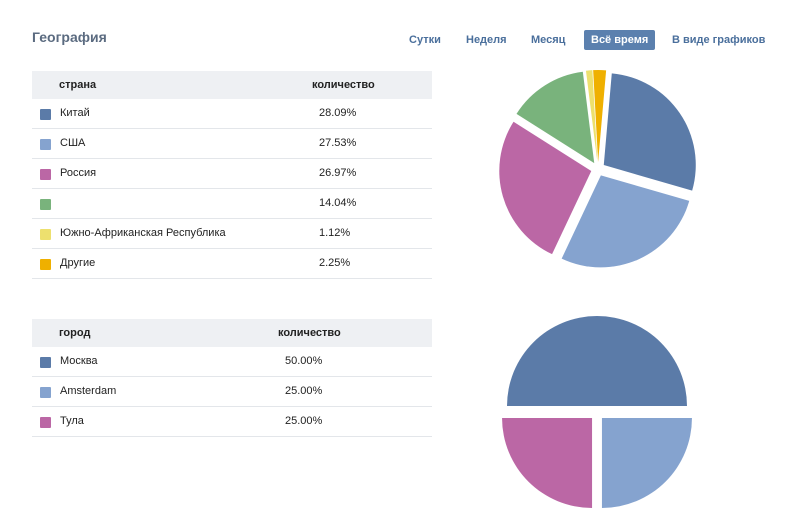  I want to click on country-name: США, so click(73, 143).